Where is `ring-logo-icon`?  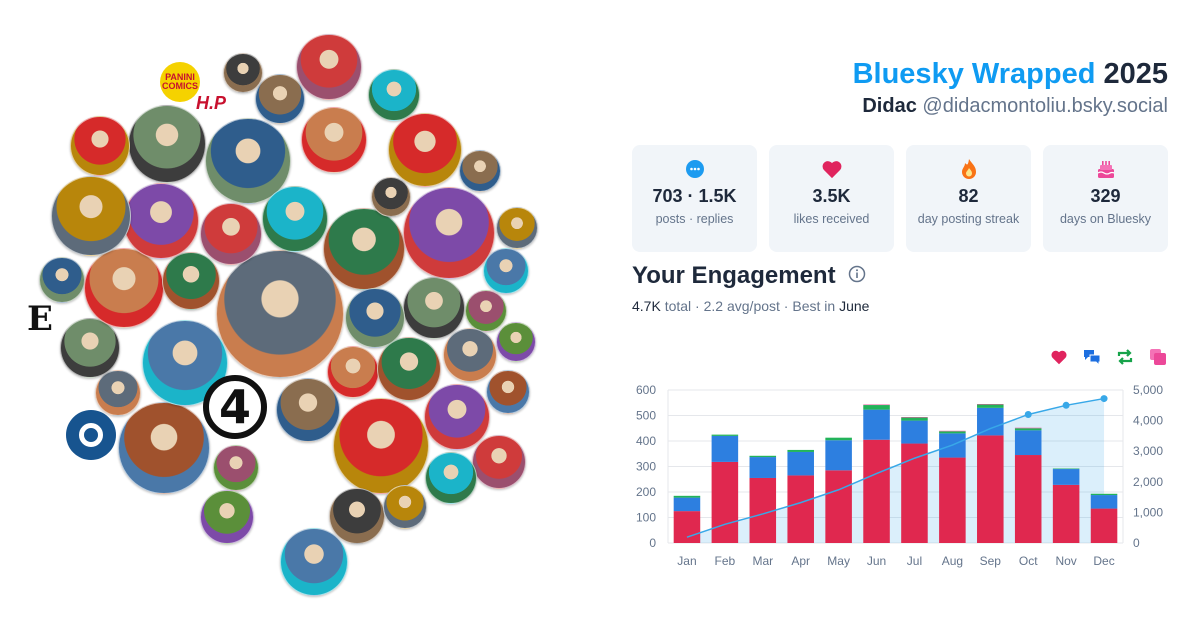 ring-logo-icon is located at coordinates (91, 435).